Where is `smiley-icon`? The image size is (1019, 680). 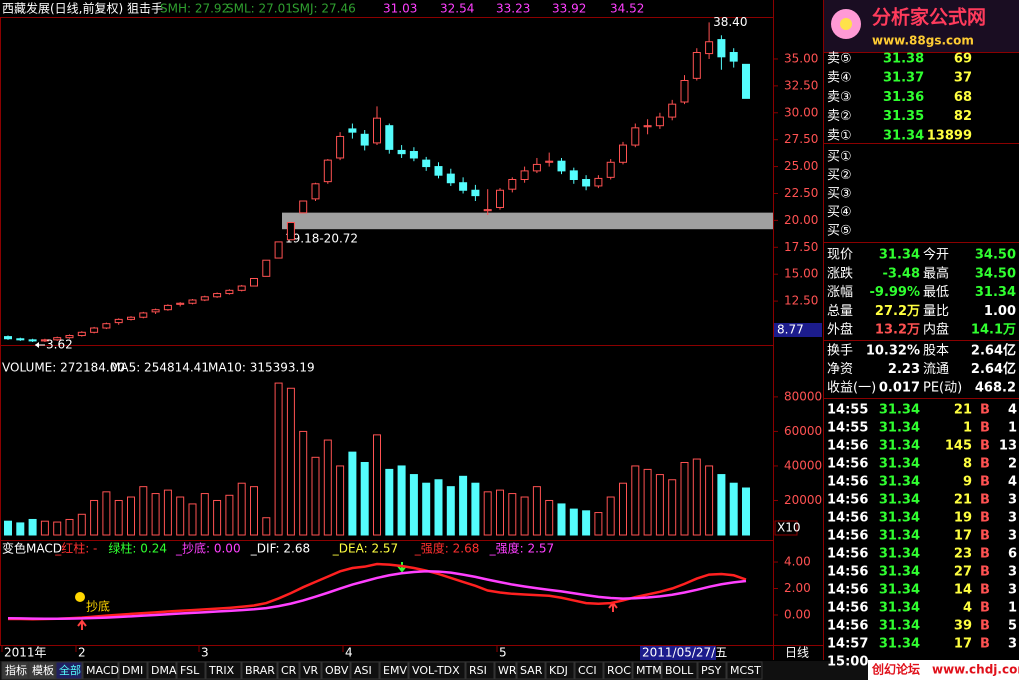 smiley-icon is located at coordinates (80, 597).